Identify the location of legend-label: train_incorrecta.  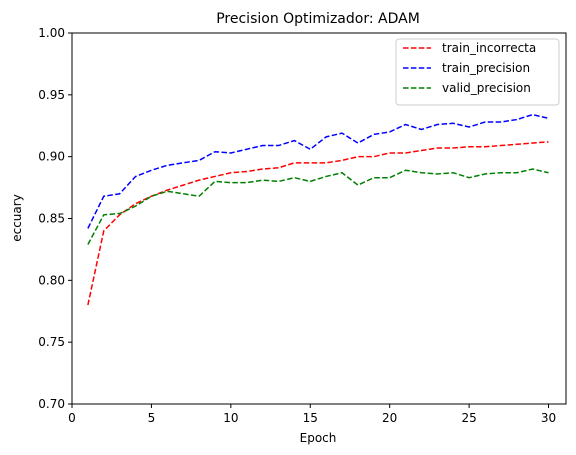
(489, 48).